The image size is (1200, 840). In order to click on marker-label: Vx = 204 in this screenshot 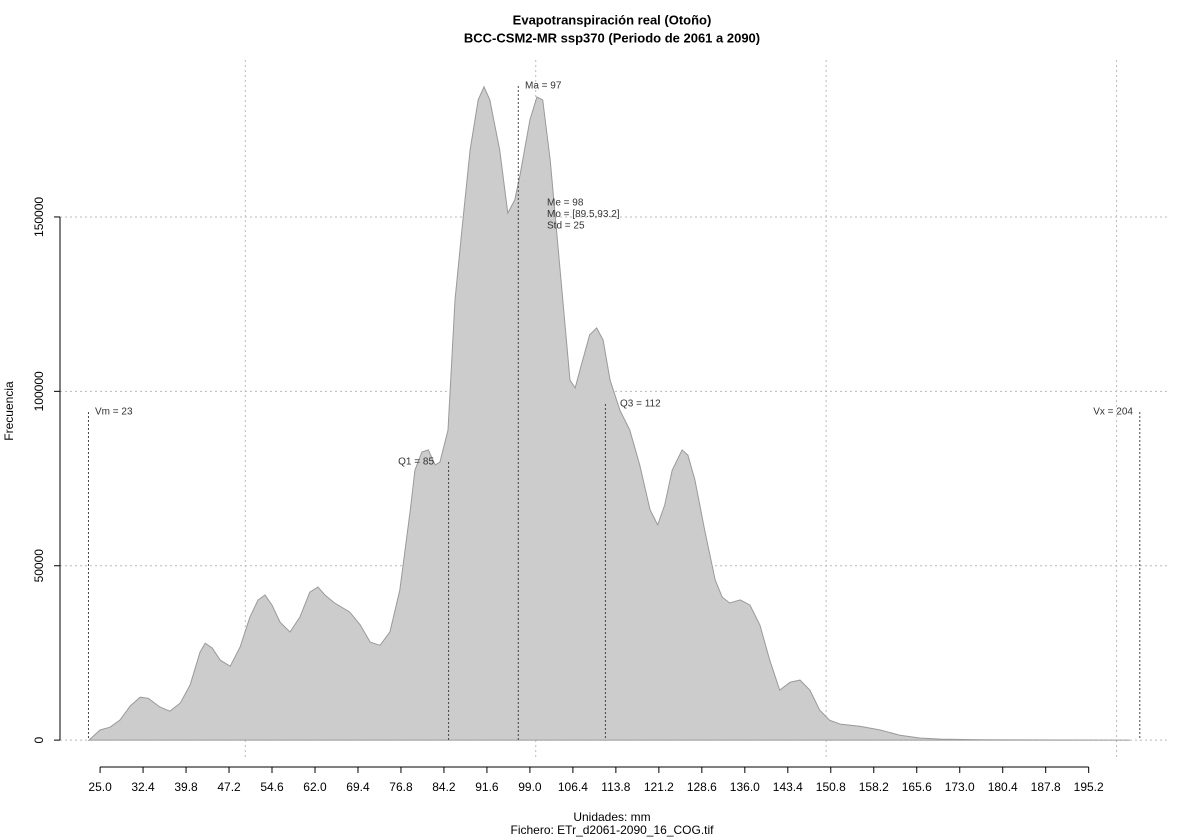, I will do `click(1113, 412)`.